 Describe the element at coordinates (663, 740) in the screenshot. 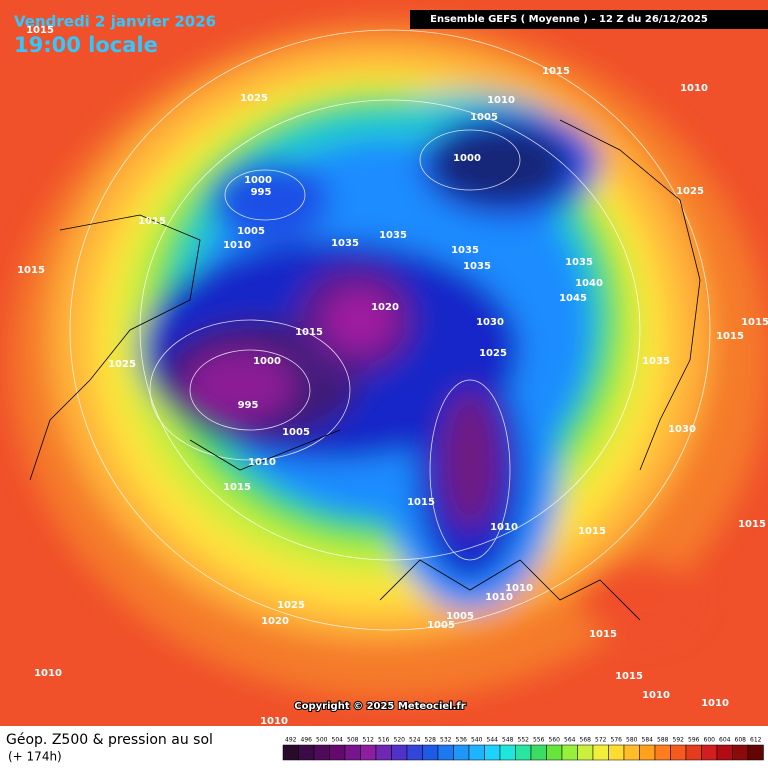

I see `scale-label: 588` at that location.